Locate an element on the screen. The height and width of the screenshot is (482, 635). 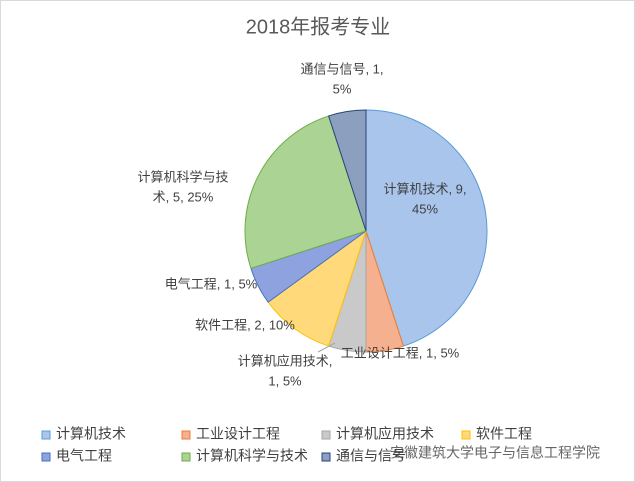
leader-line is located at coordinates (326, 347).